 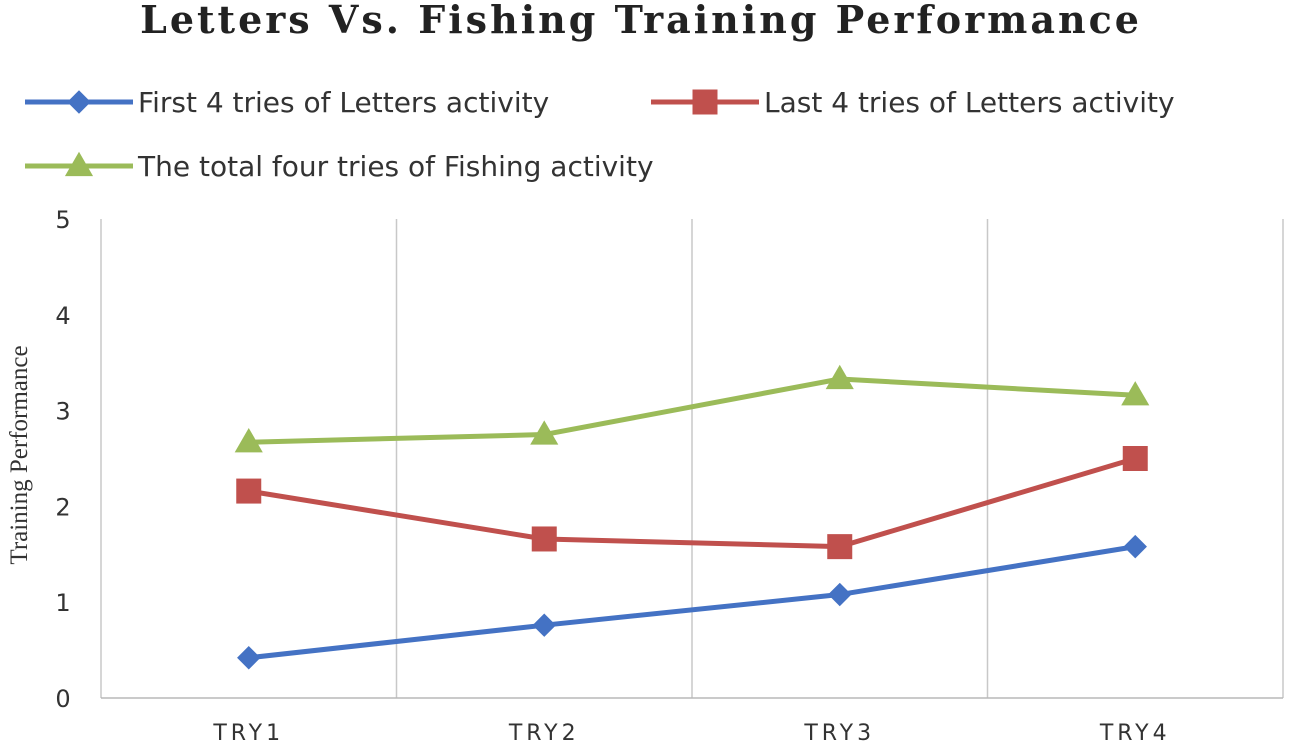 What do you see at coordinates (62, 699) in the screenshot?
I see `y-tick-label: 0` at bounding box center [62, 699].